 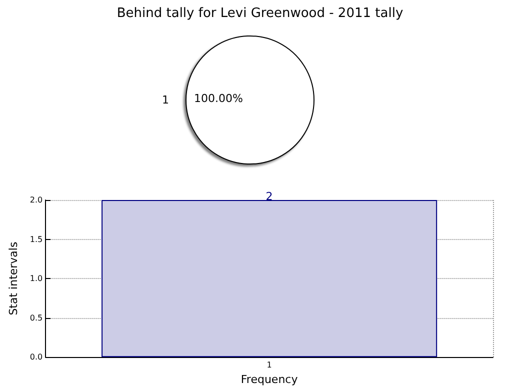 I want to click on data-label: 2, so click(x=269, y=196).